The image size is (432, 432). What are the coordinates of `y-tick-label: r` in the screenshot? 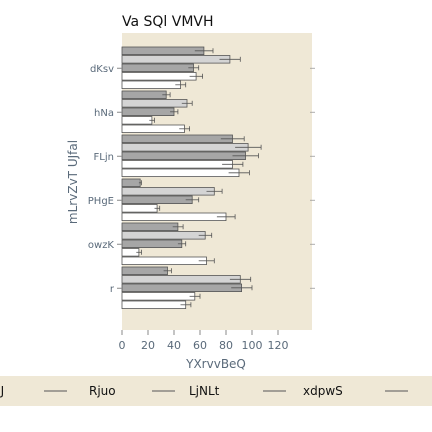 It's located at (112, 289).